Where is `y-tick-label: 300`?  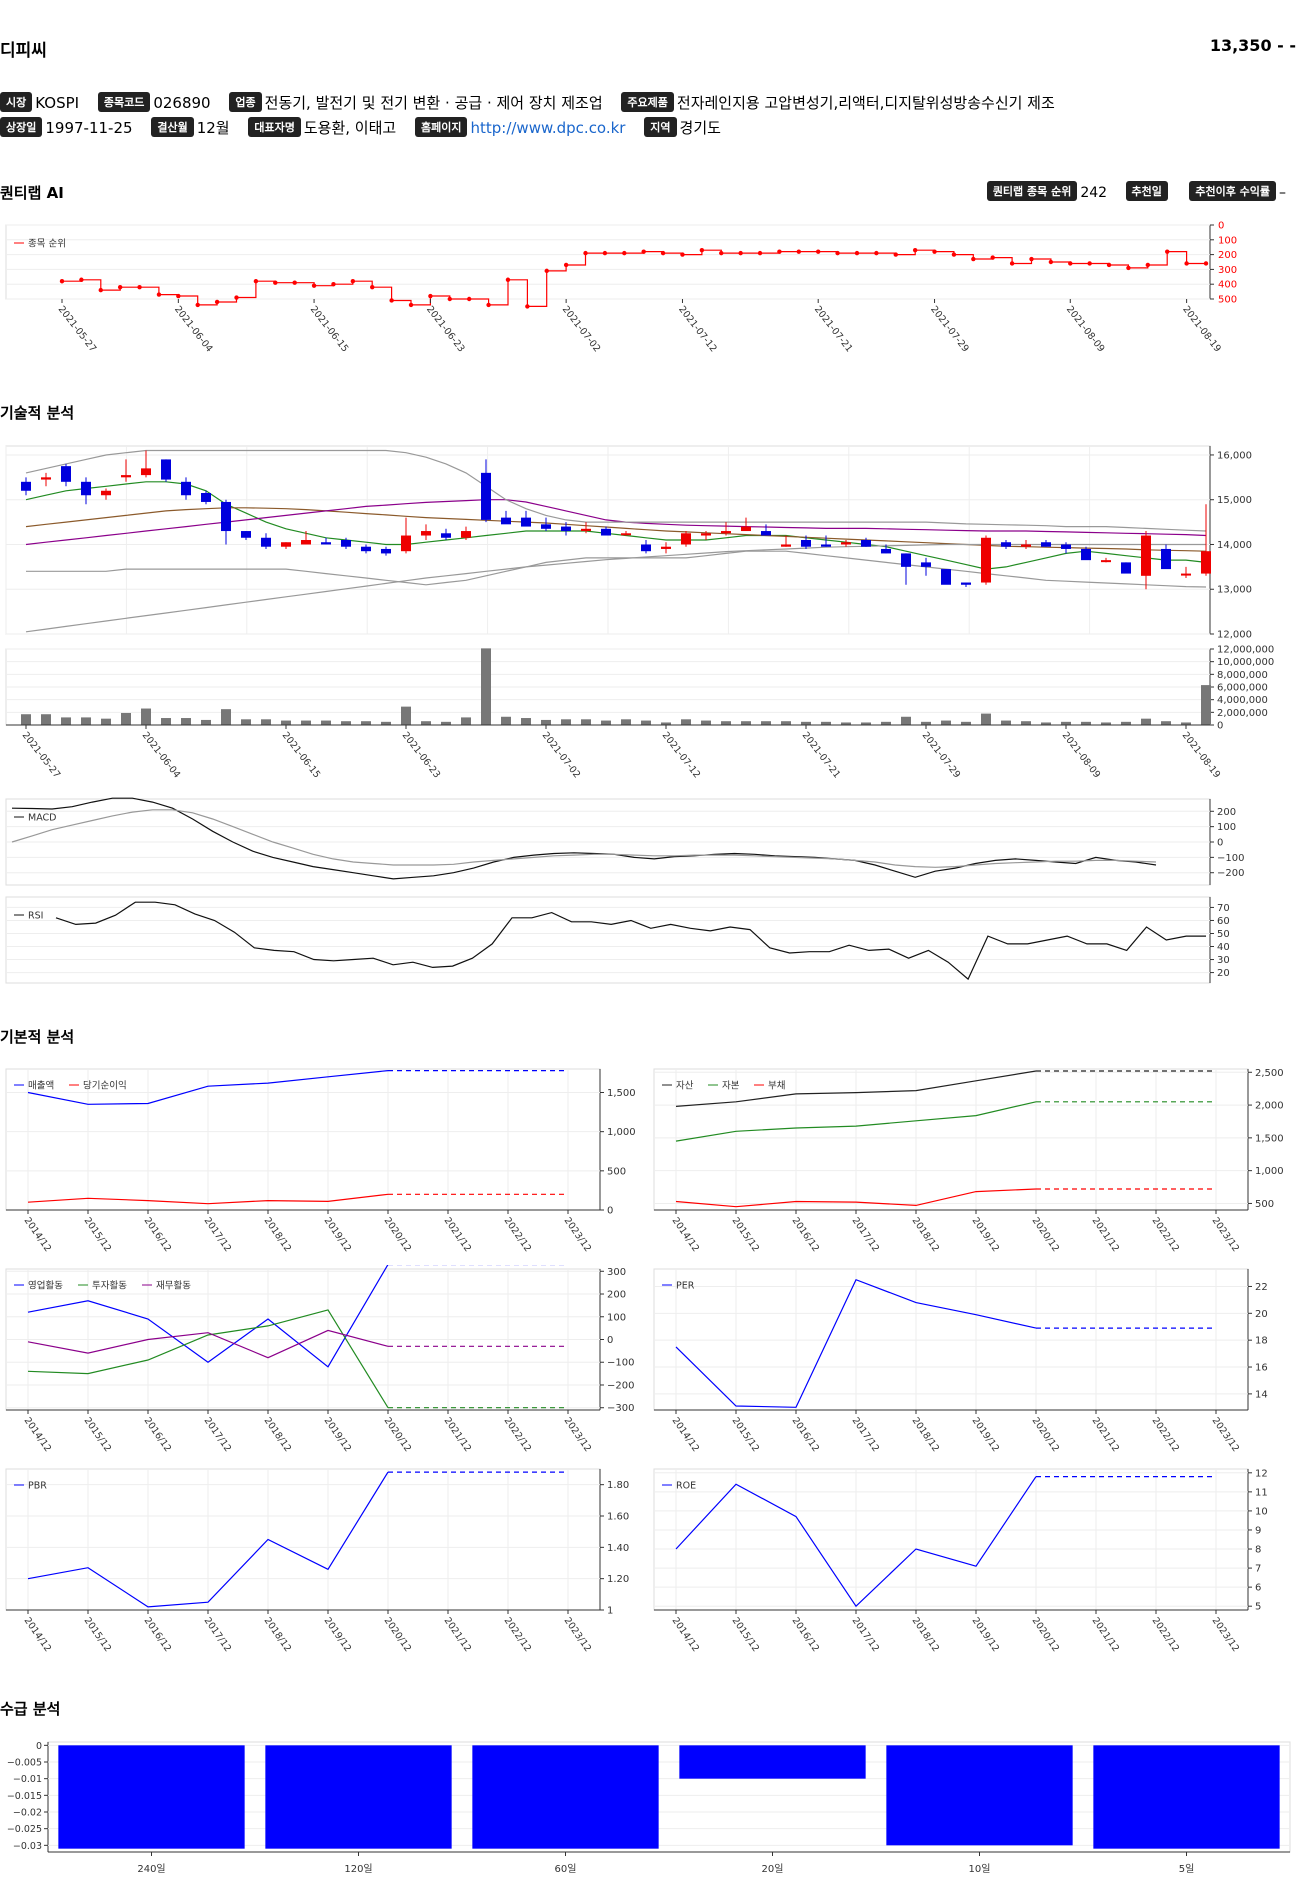
y-tick-label: 300 is located at coordinates (616, 1272).